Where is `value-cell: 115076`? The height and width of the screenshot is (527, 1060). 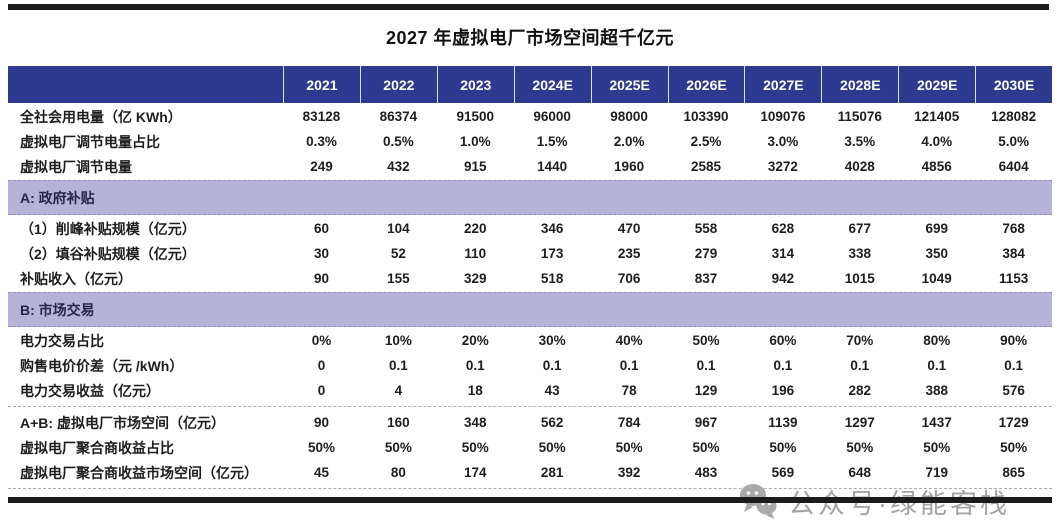 value-cell: 115076 is located at coordinates (859, 116).